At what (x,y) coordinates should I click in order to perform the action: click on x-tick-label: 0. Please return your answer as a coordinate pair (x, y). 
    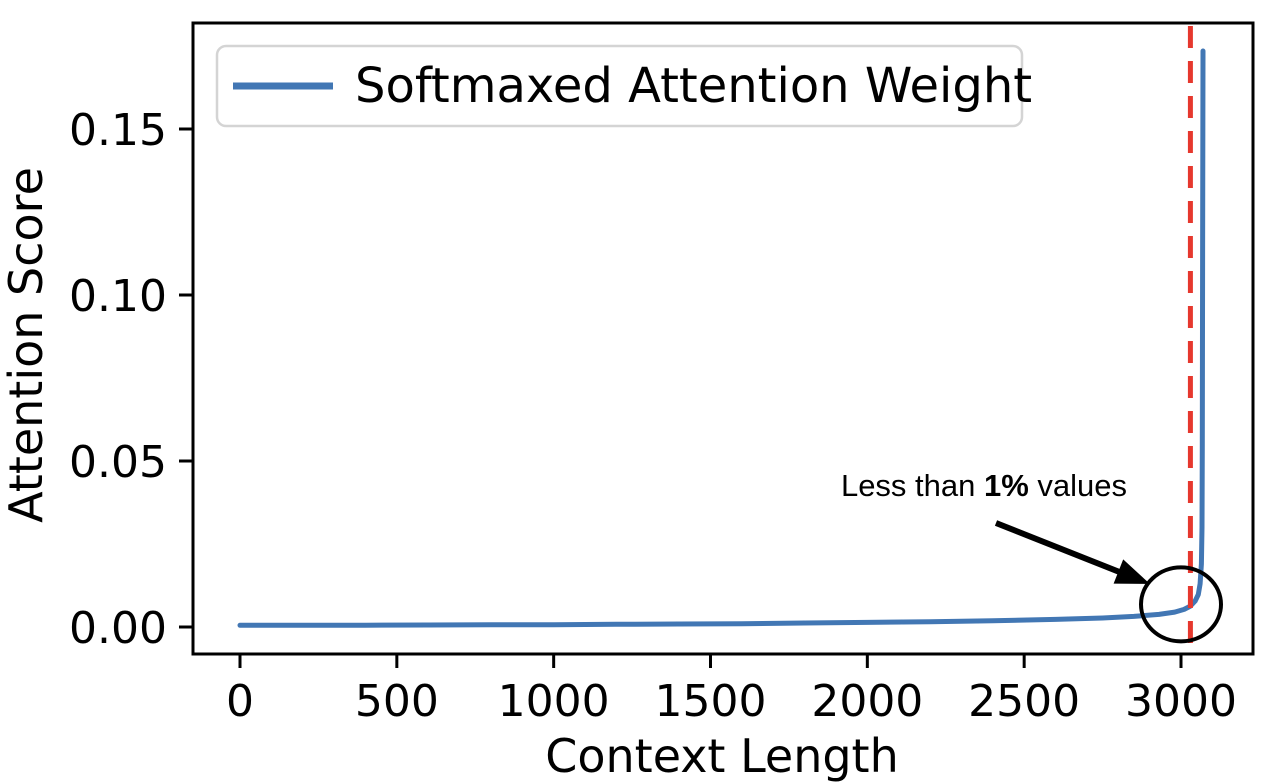
    Looking at the image, I should click on (240, 701).